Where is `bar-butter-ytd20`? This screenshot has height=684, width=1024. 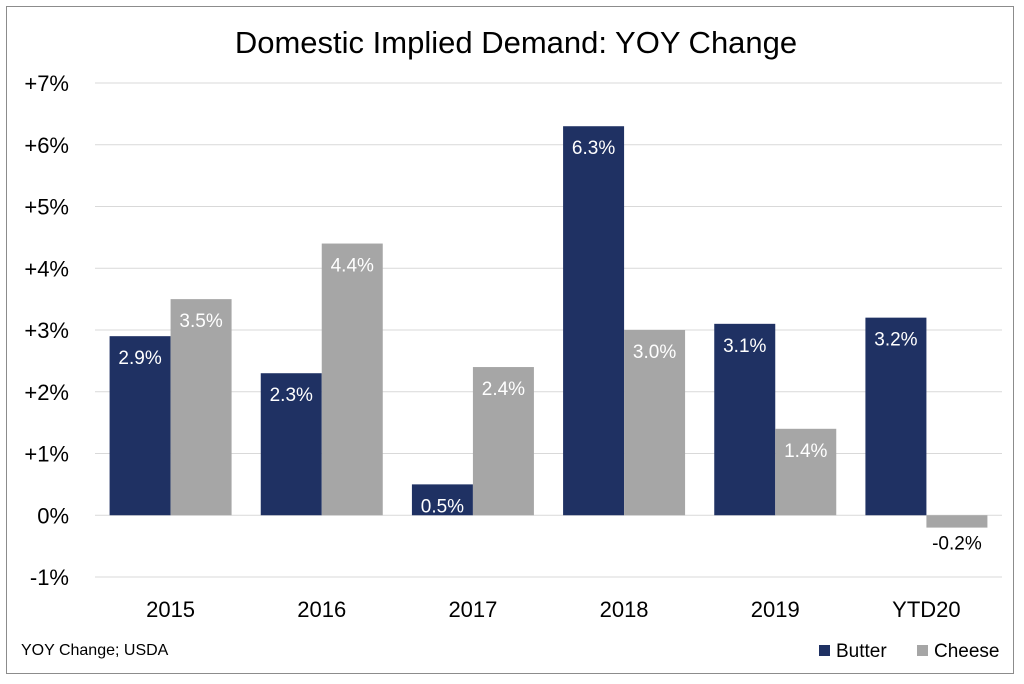
bar-butter-ytd20 is located at coordinates (896, 416).